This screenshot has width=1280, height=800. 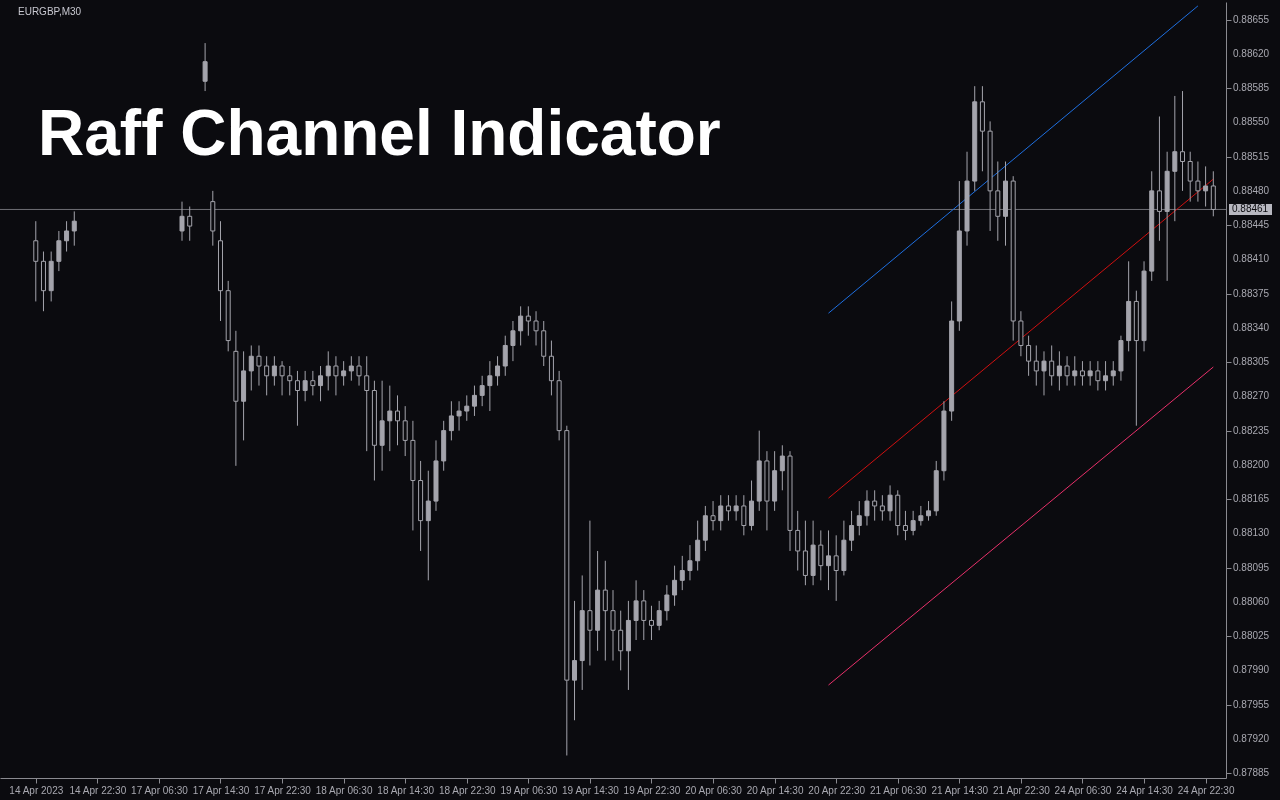 I want to click on y-tick-label: 0.88305, so click(x=1251, y=362).